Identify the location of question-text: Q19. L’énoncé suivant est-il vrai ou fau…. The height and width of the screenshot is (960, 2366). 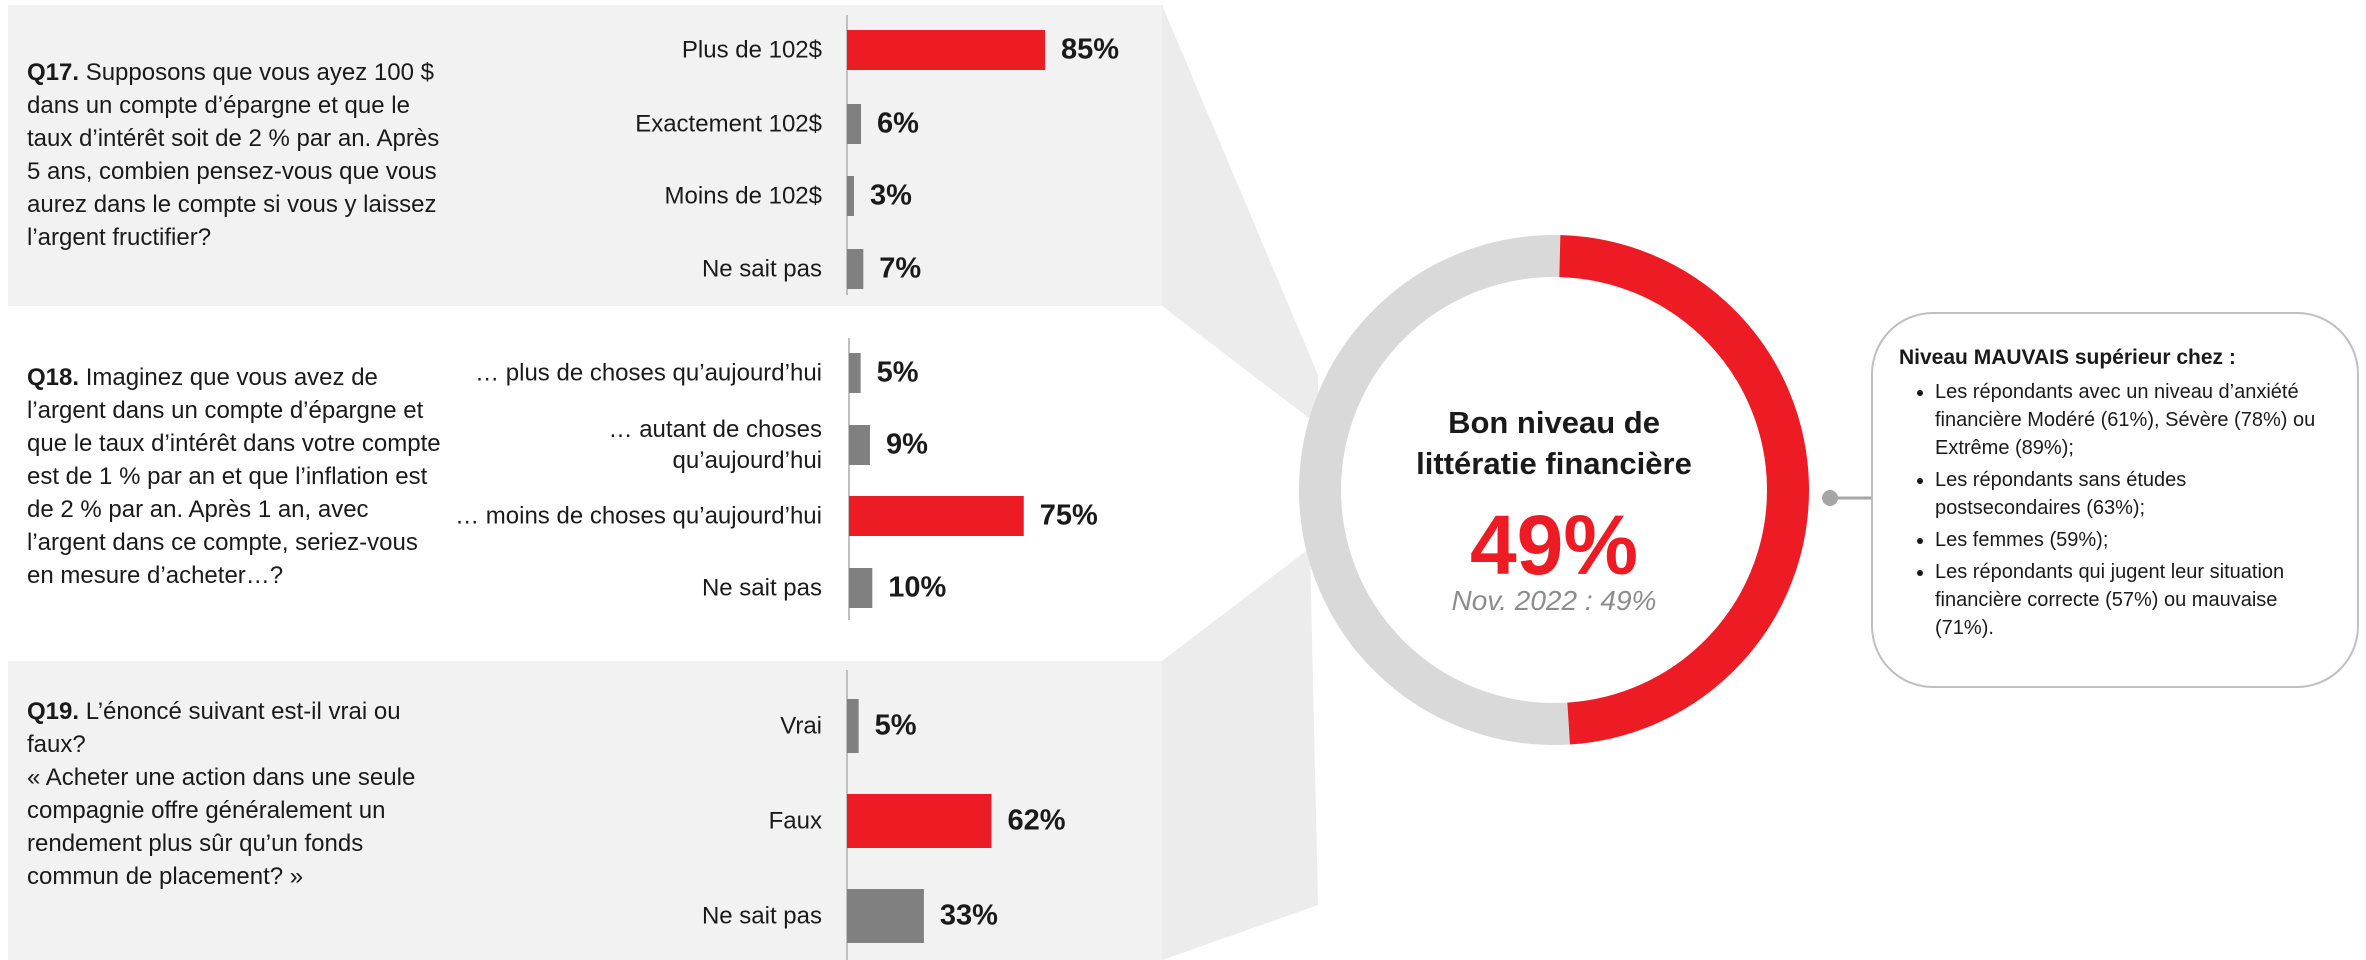
(234, 794).